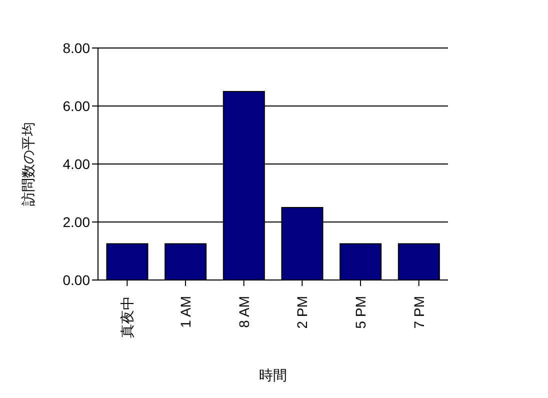  What do you see at coordinates (360, 312) in the screenshot?
I see `x-tick-label: 5 PM` at bounding box center [360, 312].